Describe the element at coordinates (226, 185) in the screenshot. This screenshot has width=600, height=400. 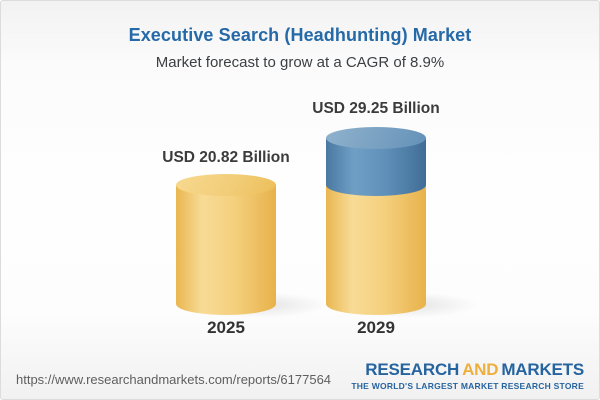
I see `bar-top-cap-2025` at that location.